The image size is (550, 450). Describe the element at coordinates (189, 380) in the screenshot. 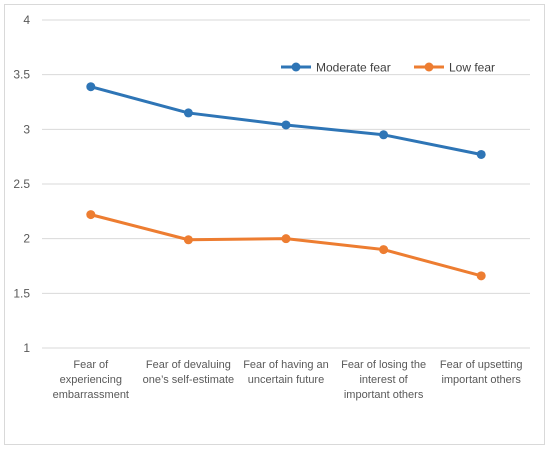

I see `x-tick-label-line: one’s self-estimate` at that location.